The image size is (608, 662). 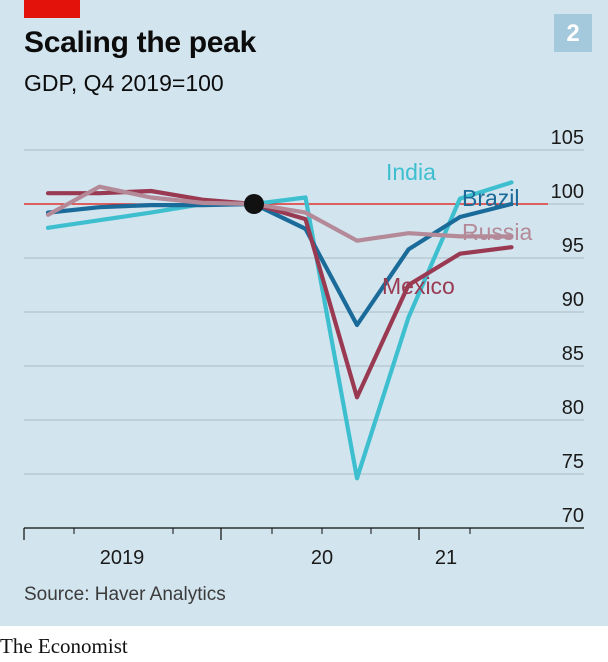 What do you see at coordinates (573, 33) in the screenshot?
I see `chart-number-badge: 2` at bounding box center [573, 33].